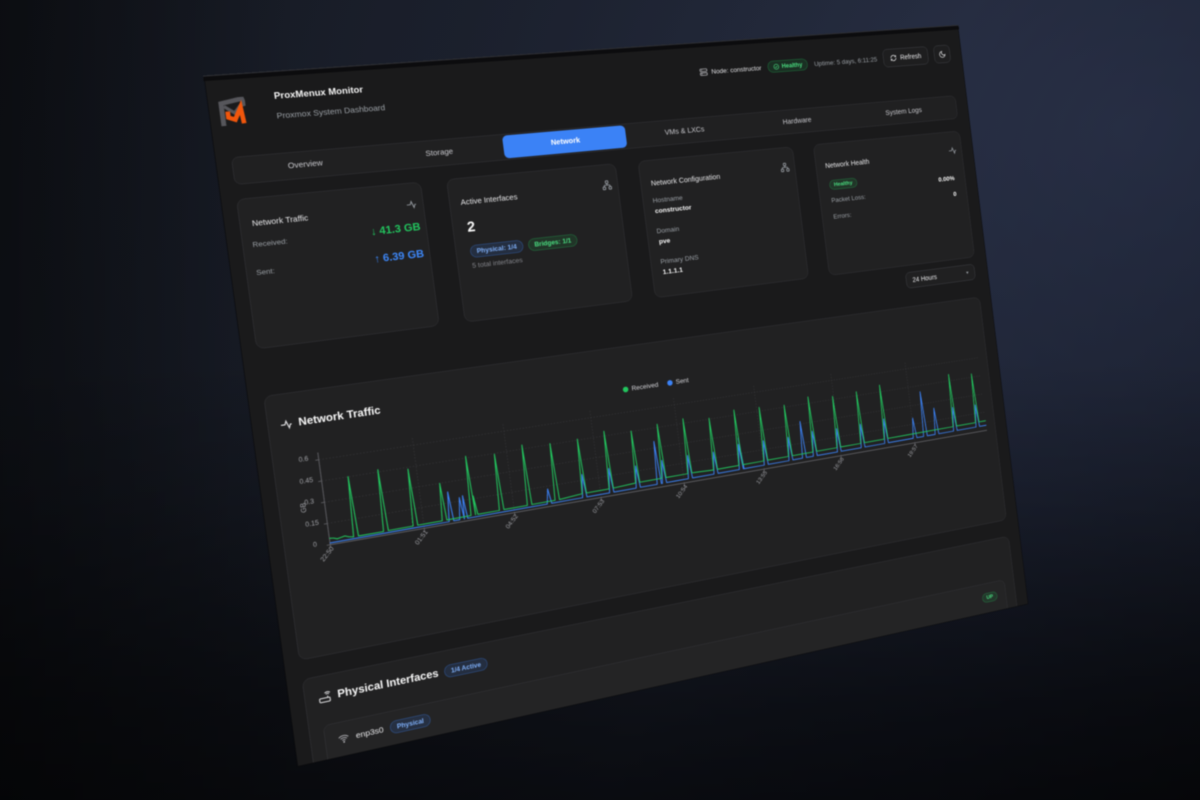  What do you see at coordinates (682, 492) in the screenshot?
I see `svg-text: 10:54` at bounding box center [682, 492].